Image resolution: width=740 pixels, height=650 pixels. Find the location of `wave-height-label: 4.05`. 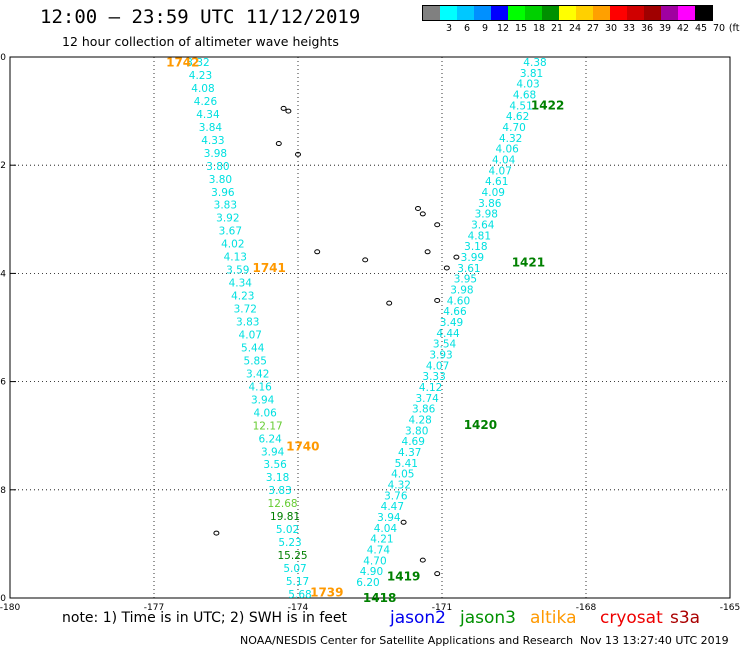

wave-height-label: 4.05 is located at coordinates (402, 475).